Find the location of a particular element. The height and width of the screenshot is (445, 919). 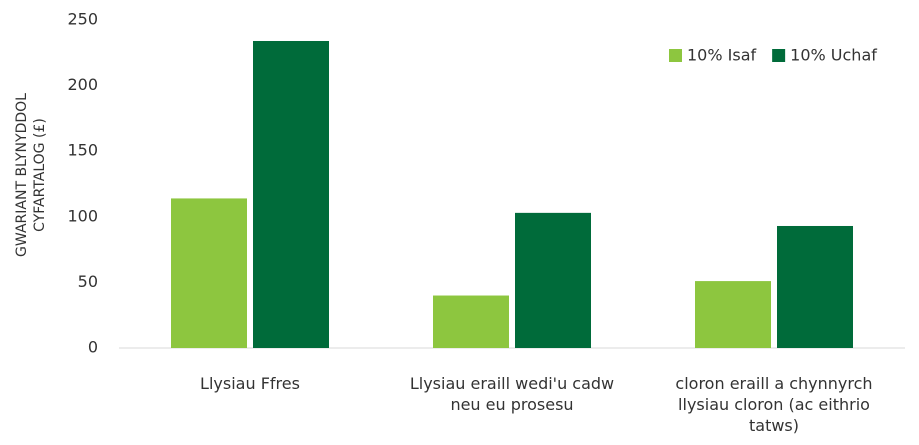

y-tick-label: 250 is located at coordinates (82, 19).